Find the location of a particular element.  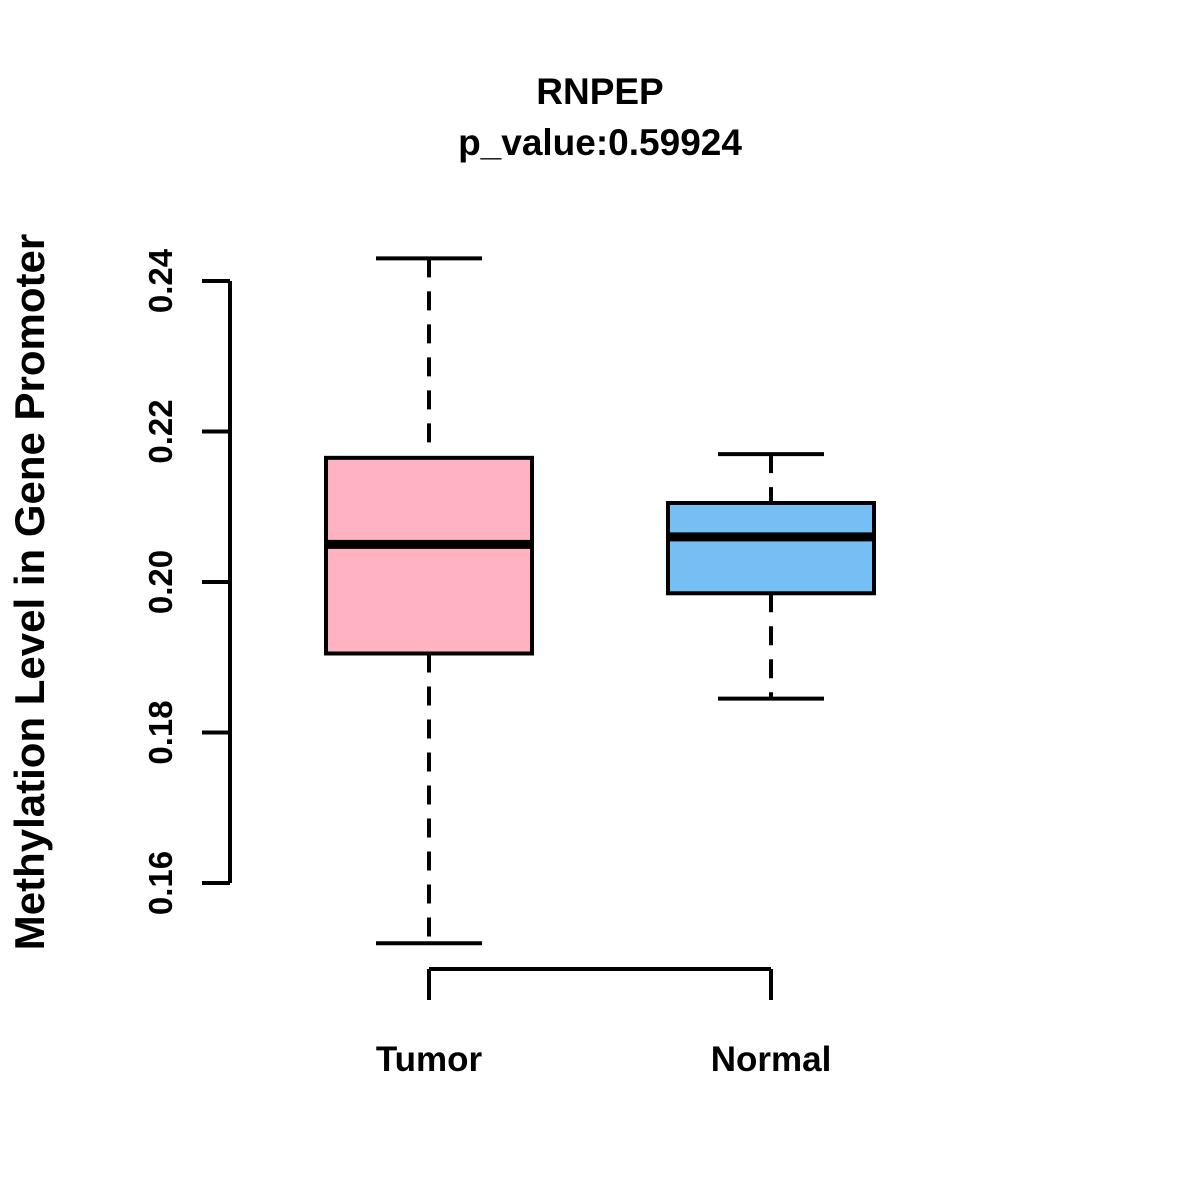

x-category-label-normal: Normal is located at coordinates (771, 1059).